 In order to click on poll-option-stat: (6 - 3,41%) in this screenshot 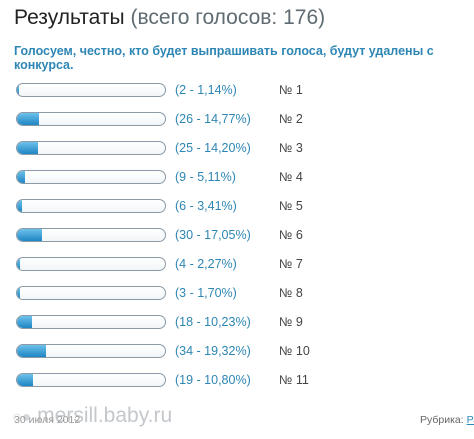, I will do `click(206, 206)`.